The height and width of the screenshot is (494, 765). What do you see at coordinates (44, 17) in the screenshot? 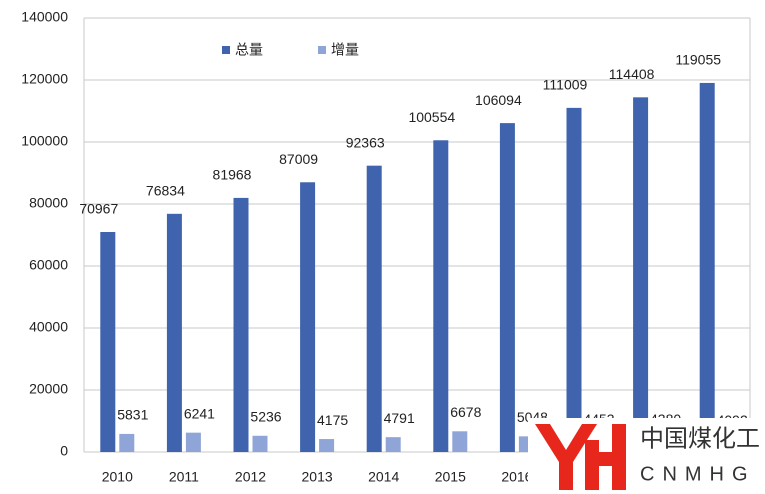
I see `y-tick-label: 140000` at bounding box center [44, 17].